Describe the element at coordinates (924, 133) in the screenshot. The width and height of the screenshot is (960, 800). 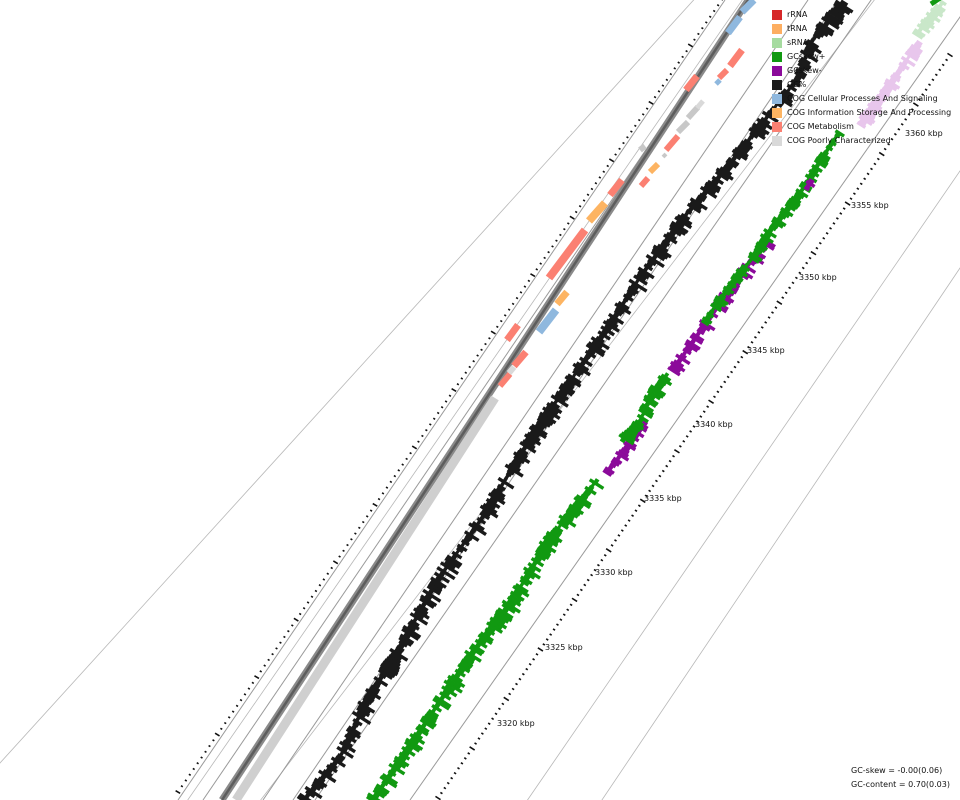
I see `scale-tick-label: 3360 kbp` at that location.